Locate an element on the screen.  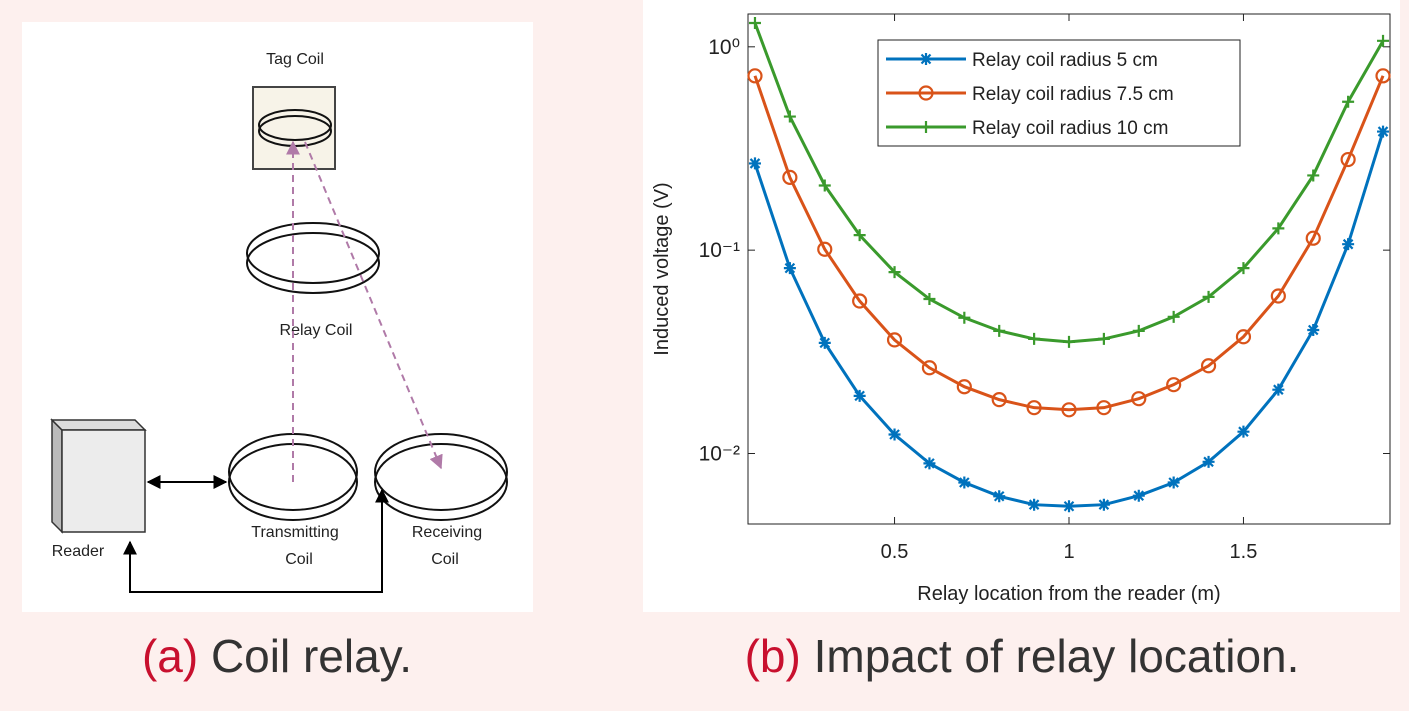
y-tick-label: 10⁻¹ is located at coordinates (719, 250).